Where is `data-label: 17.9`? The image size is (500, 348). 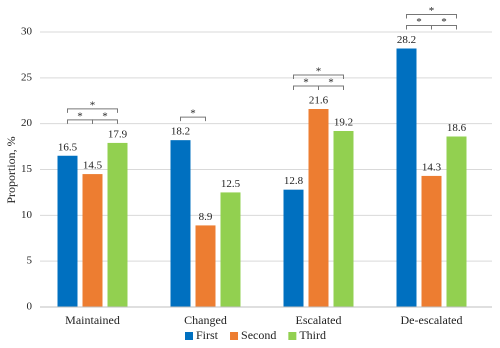 data-label: 17.9 is located at coordinates (118, 134).